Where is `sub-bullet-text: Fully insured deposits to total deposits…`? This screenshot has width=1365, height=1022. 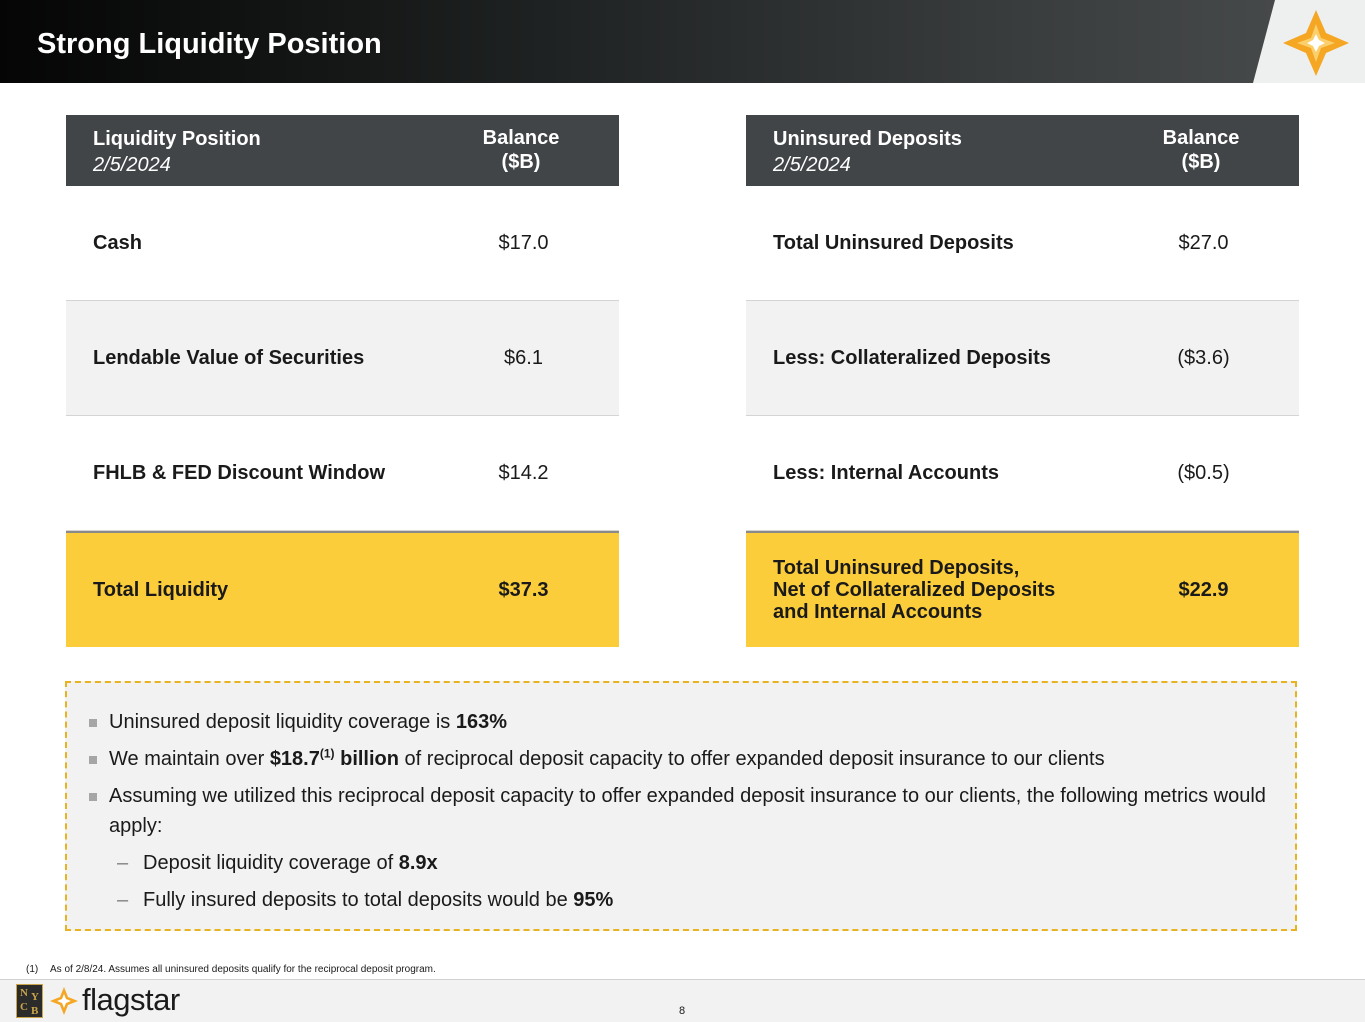 sub-bullet-text: Fully insured deposits to total deposits… is located at coordinates (358, 900).